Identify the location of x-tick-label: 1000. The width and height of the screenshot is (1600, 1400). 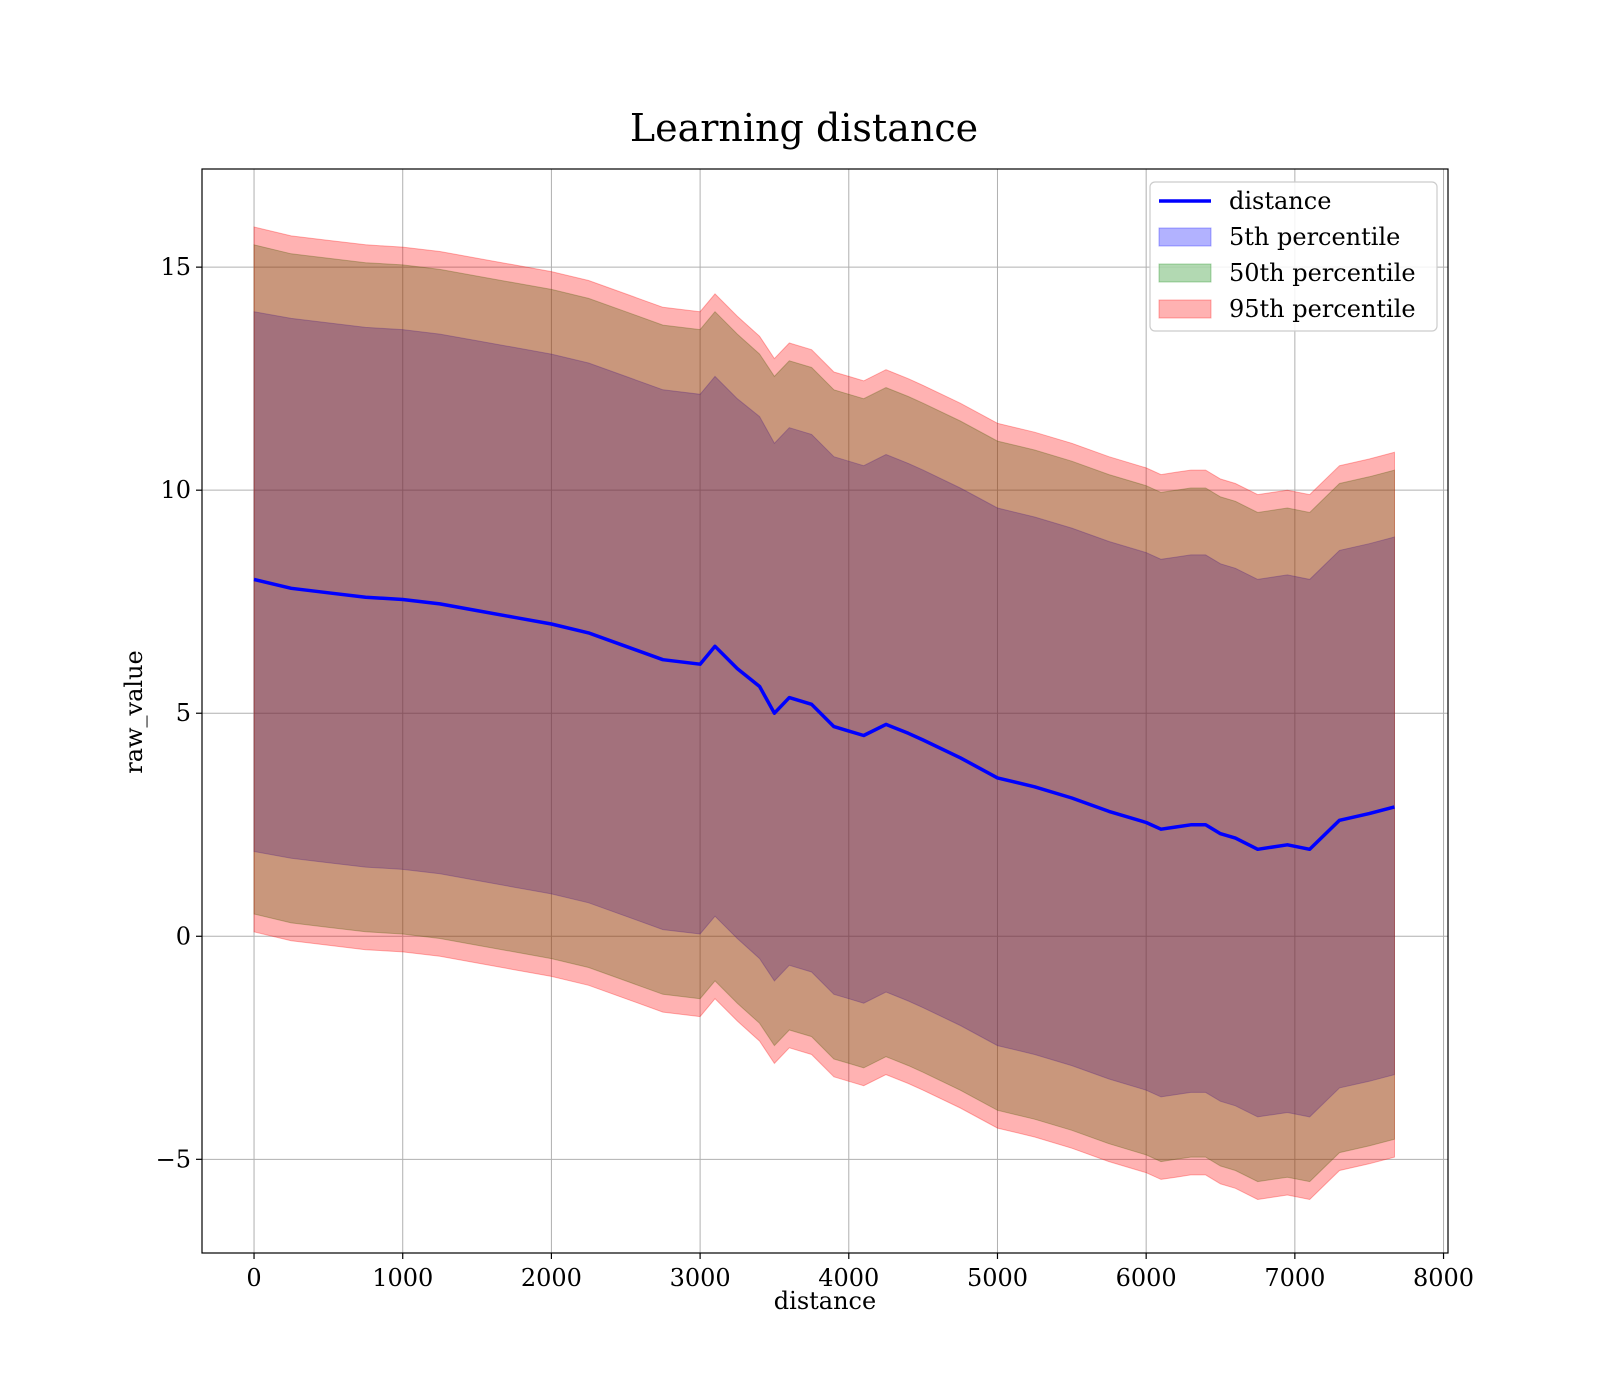
(402, 1278).